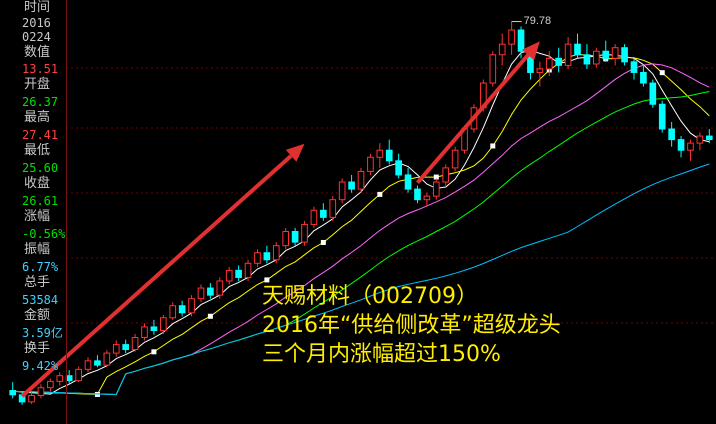 This screenshot has height=424, width=716. What do you see at coordinates (37, 249) in the screenshot?
I see `amplitude-label: 振幅` at bounding box center [37, 249].